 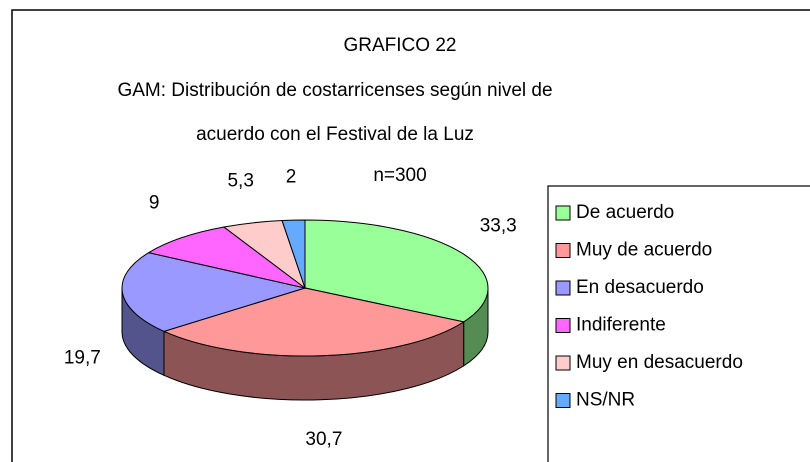 I want to click on data-label: 33,3, so click(x=498, y=226).